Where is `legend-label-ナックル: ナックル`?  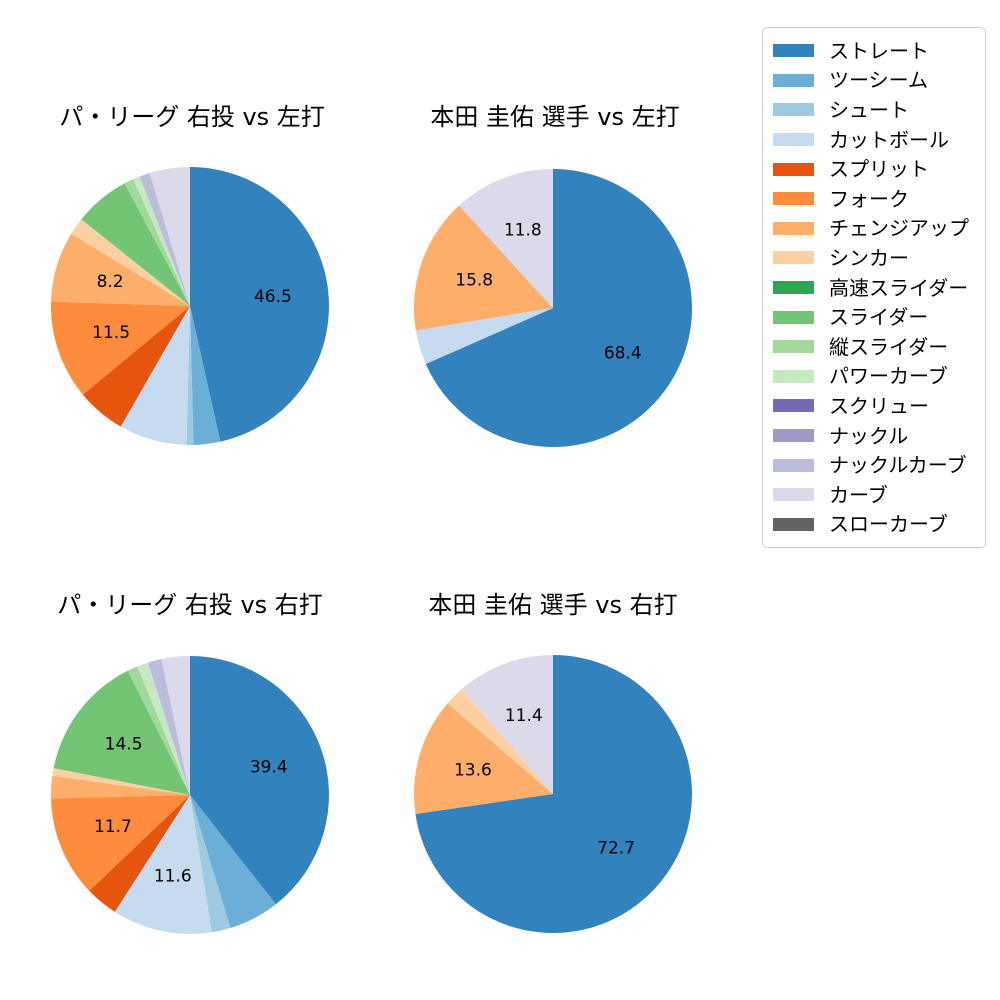
legend-label-ナックル: ナックル is located at coordinates (869, 435).